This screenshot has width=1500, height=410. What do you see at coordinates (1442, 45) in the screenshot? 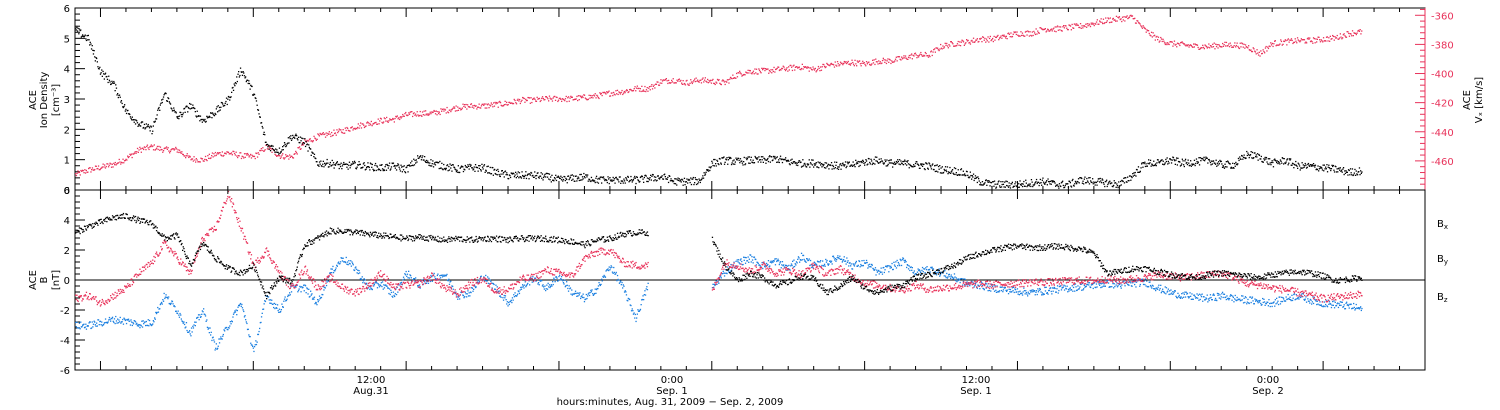
I see `top-right-tick-label: -380` at bounding box center [1442, 45].